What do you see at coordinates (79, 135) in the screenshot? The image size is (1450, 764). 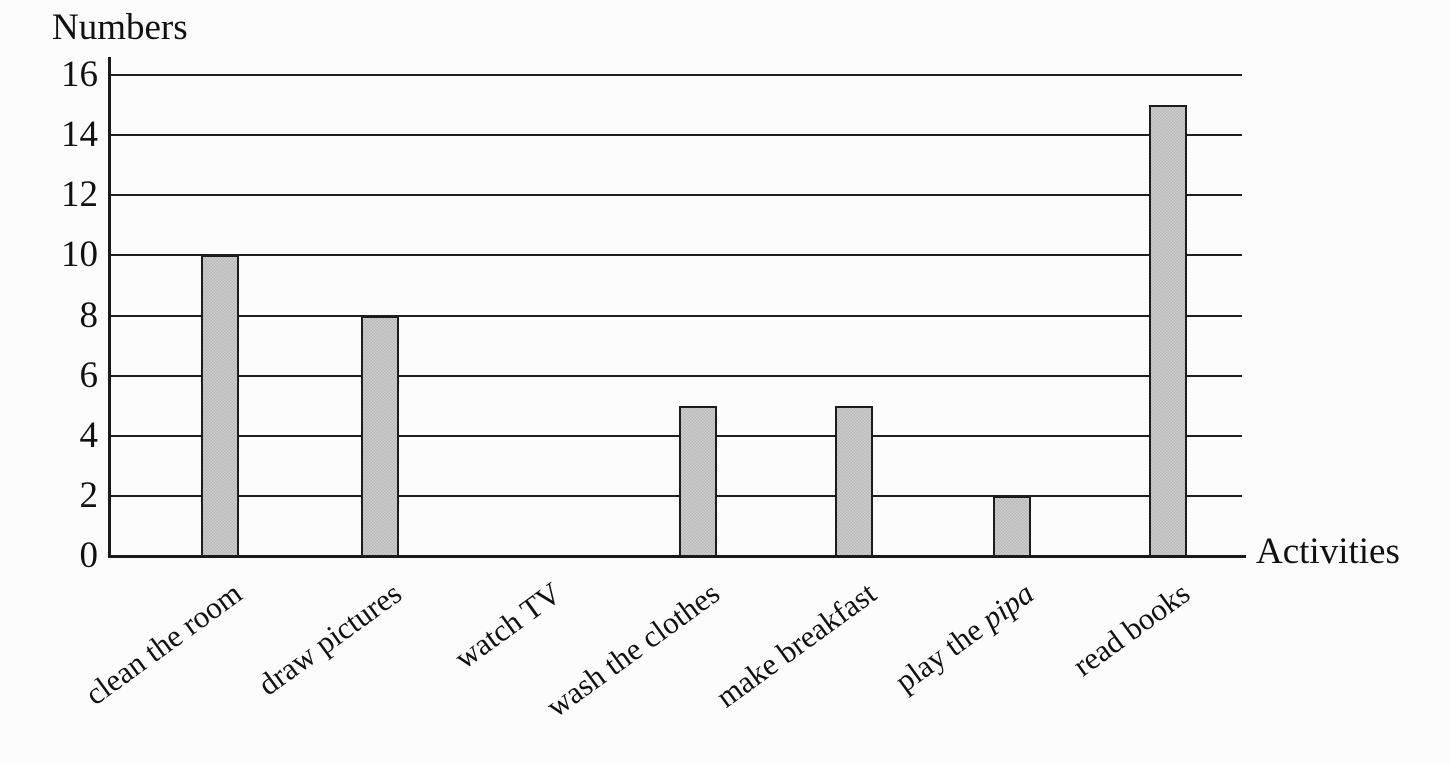 I see `y-tick-label-14: 14` at bounding box center [79, 135].